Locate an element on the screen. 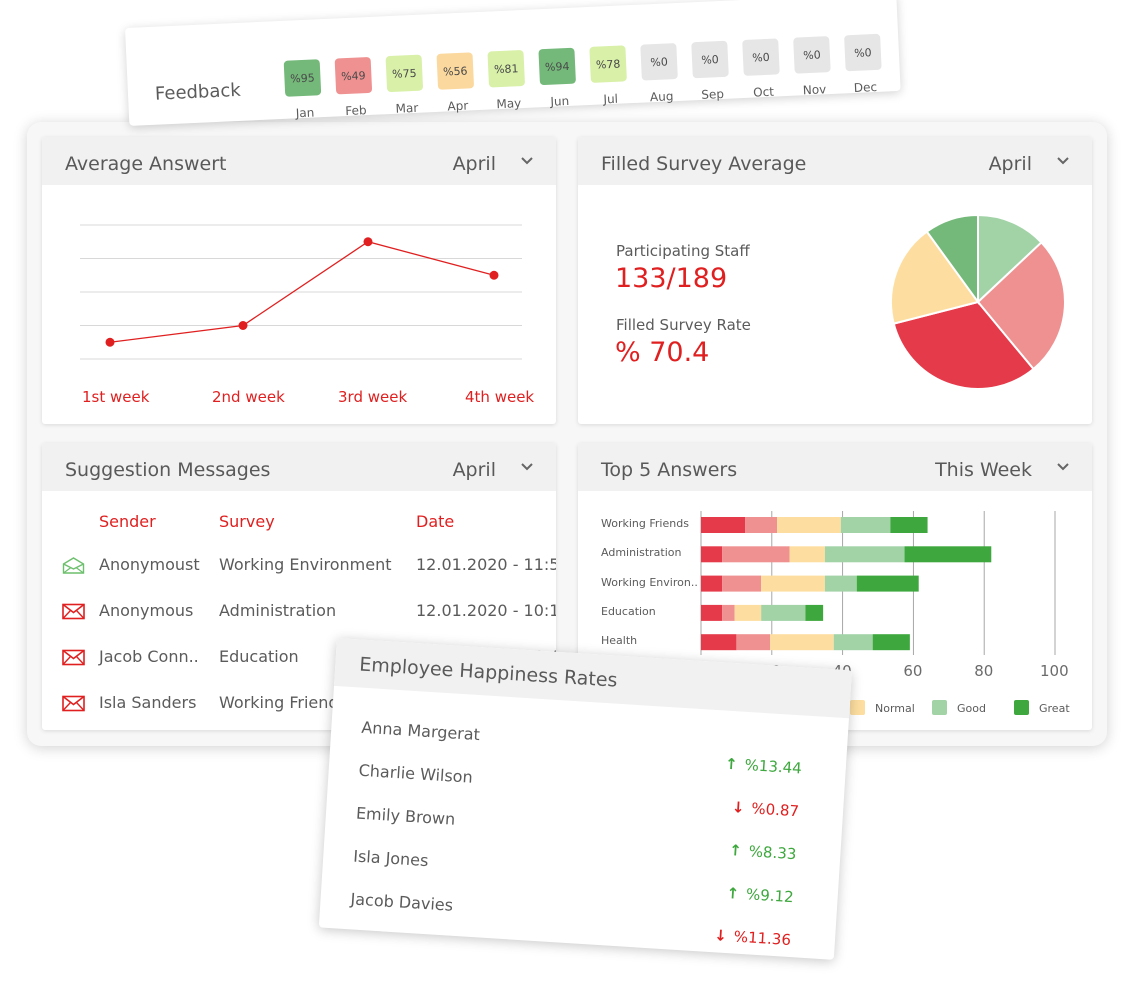 The image size is (1135, 983). month-aug: %0 Aug is located at coordinates (660, 74).